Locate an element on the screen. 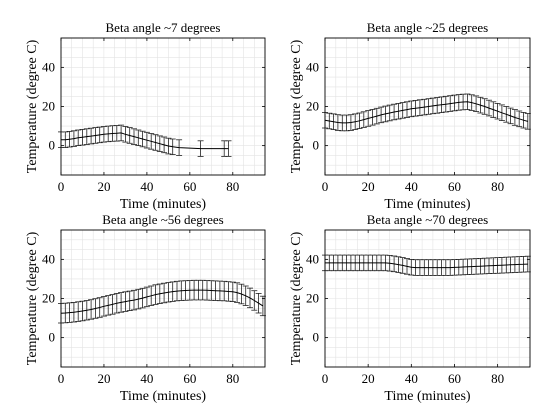 Image resolution: width=550 pixels, height=417 pixels. chart-title: Beta angle ~25 degrees is located at coordinates (427, 27).